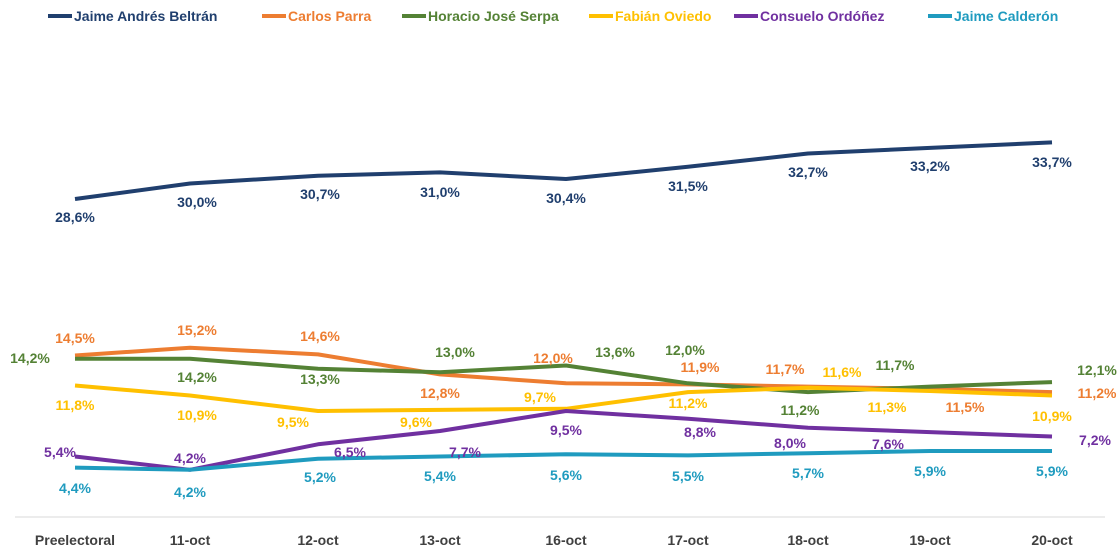 This screenshot has width=1119, height=557. Describe the element at coordinates (493, 16) in the screenshot. I see `legend-label: Horacio José Serpa` at that location.